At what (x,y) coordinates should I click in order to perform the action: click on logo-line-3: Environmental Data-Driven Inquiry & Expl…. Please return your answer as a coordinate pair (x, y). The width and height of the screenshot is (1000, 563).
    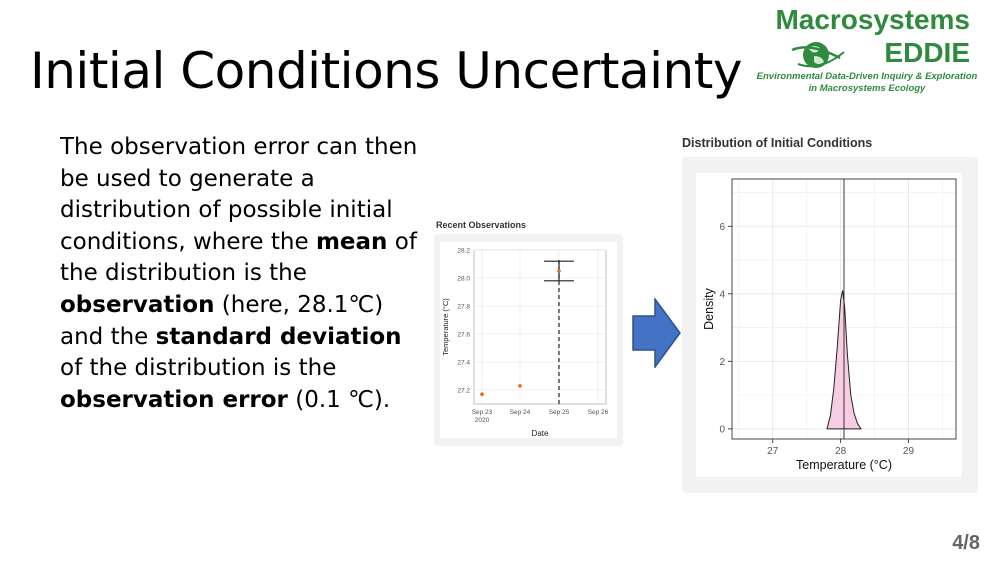
    Looking at the image, I should click on (867, 76).